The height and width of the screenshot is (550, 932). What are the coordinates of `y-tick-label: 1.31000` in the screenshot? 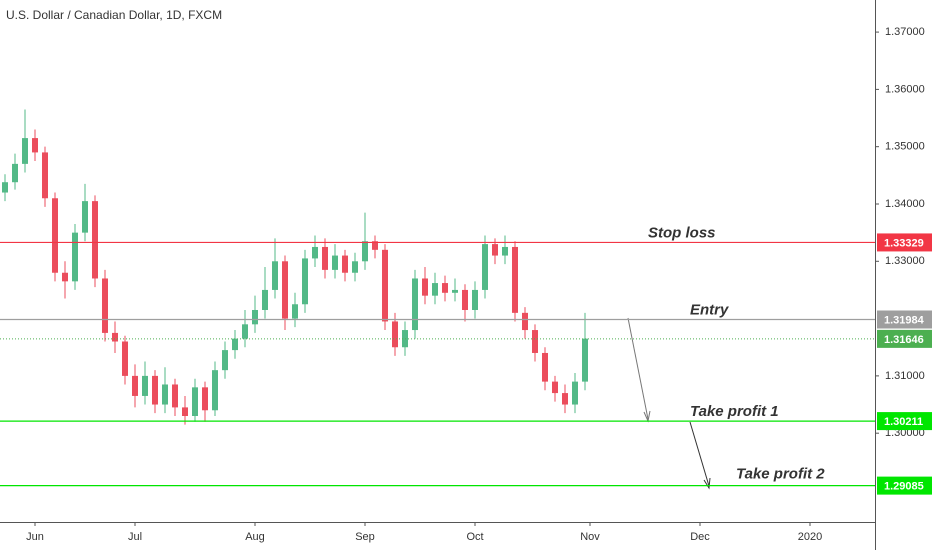 It's located at (905, 376).